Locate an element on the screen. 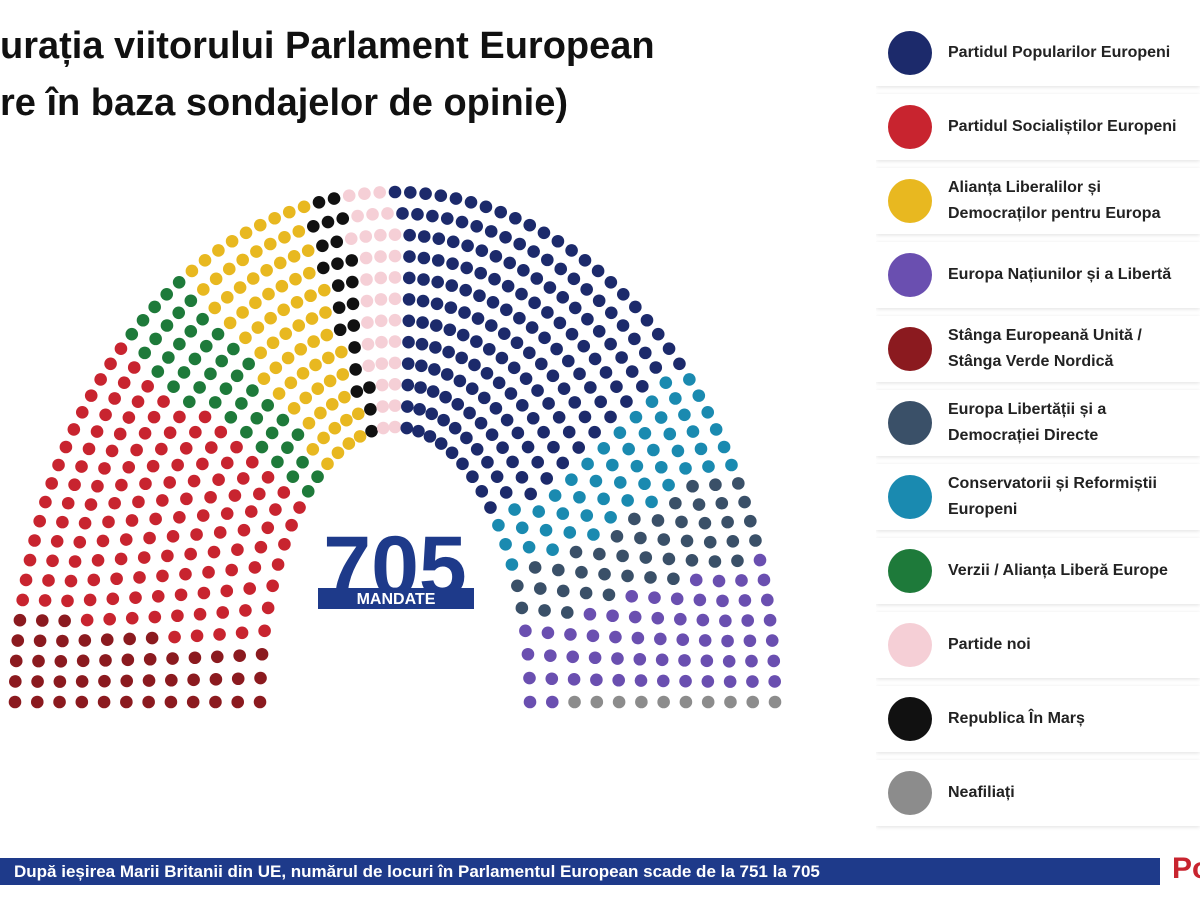 Image resolution: width=1200 pixels, height=900 pixels. legend-label: Partidul Socialiștilor Europeni is located at coordinates (1062, 126).